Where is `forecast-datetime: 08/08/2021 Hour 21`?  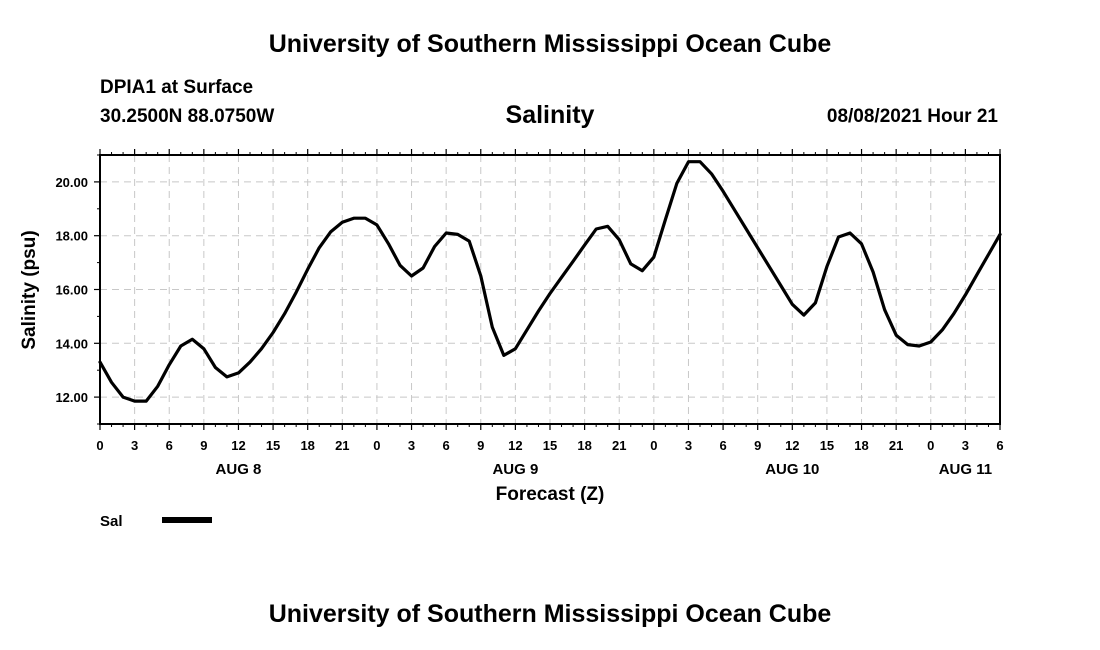 forecast-datetime: 08/08/2021 Hour 21 is located at coordinates (912, 116).